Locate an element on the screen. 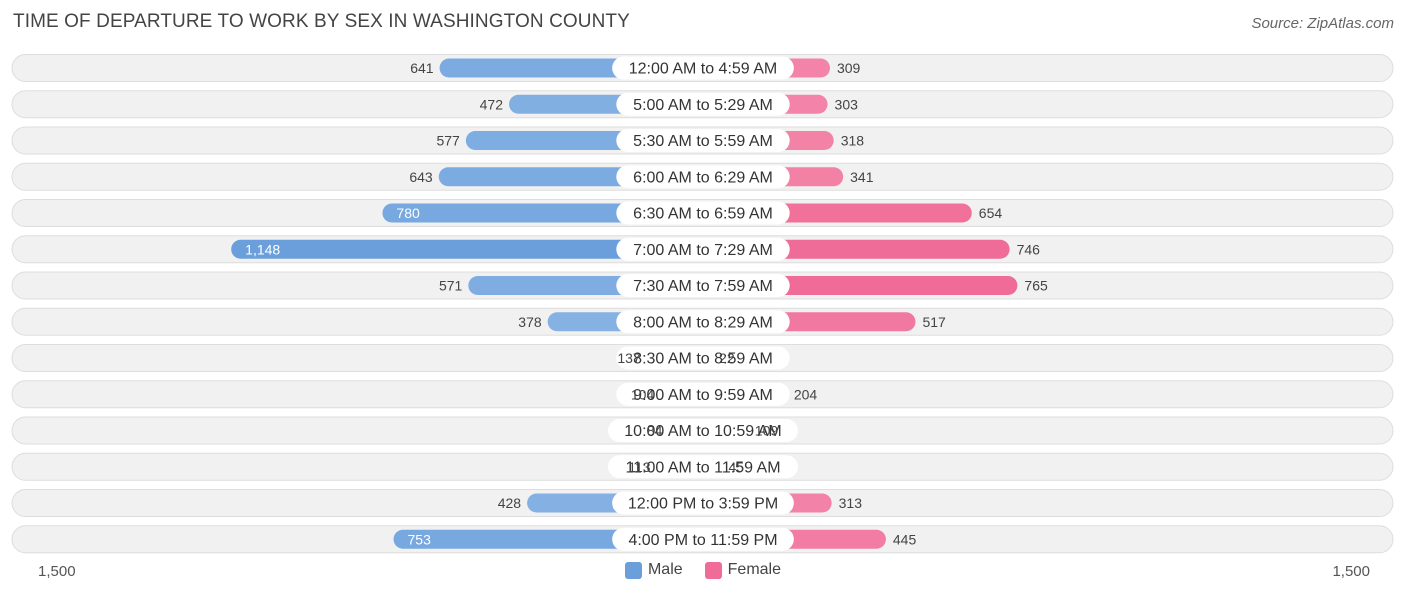  bar-row: 8:00 AM to 8:29 AM 378 517 is located at coordinates (702, 321).